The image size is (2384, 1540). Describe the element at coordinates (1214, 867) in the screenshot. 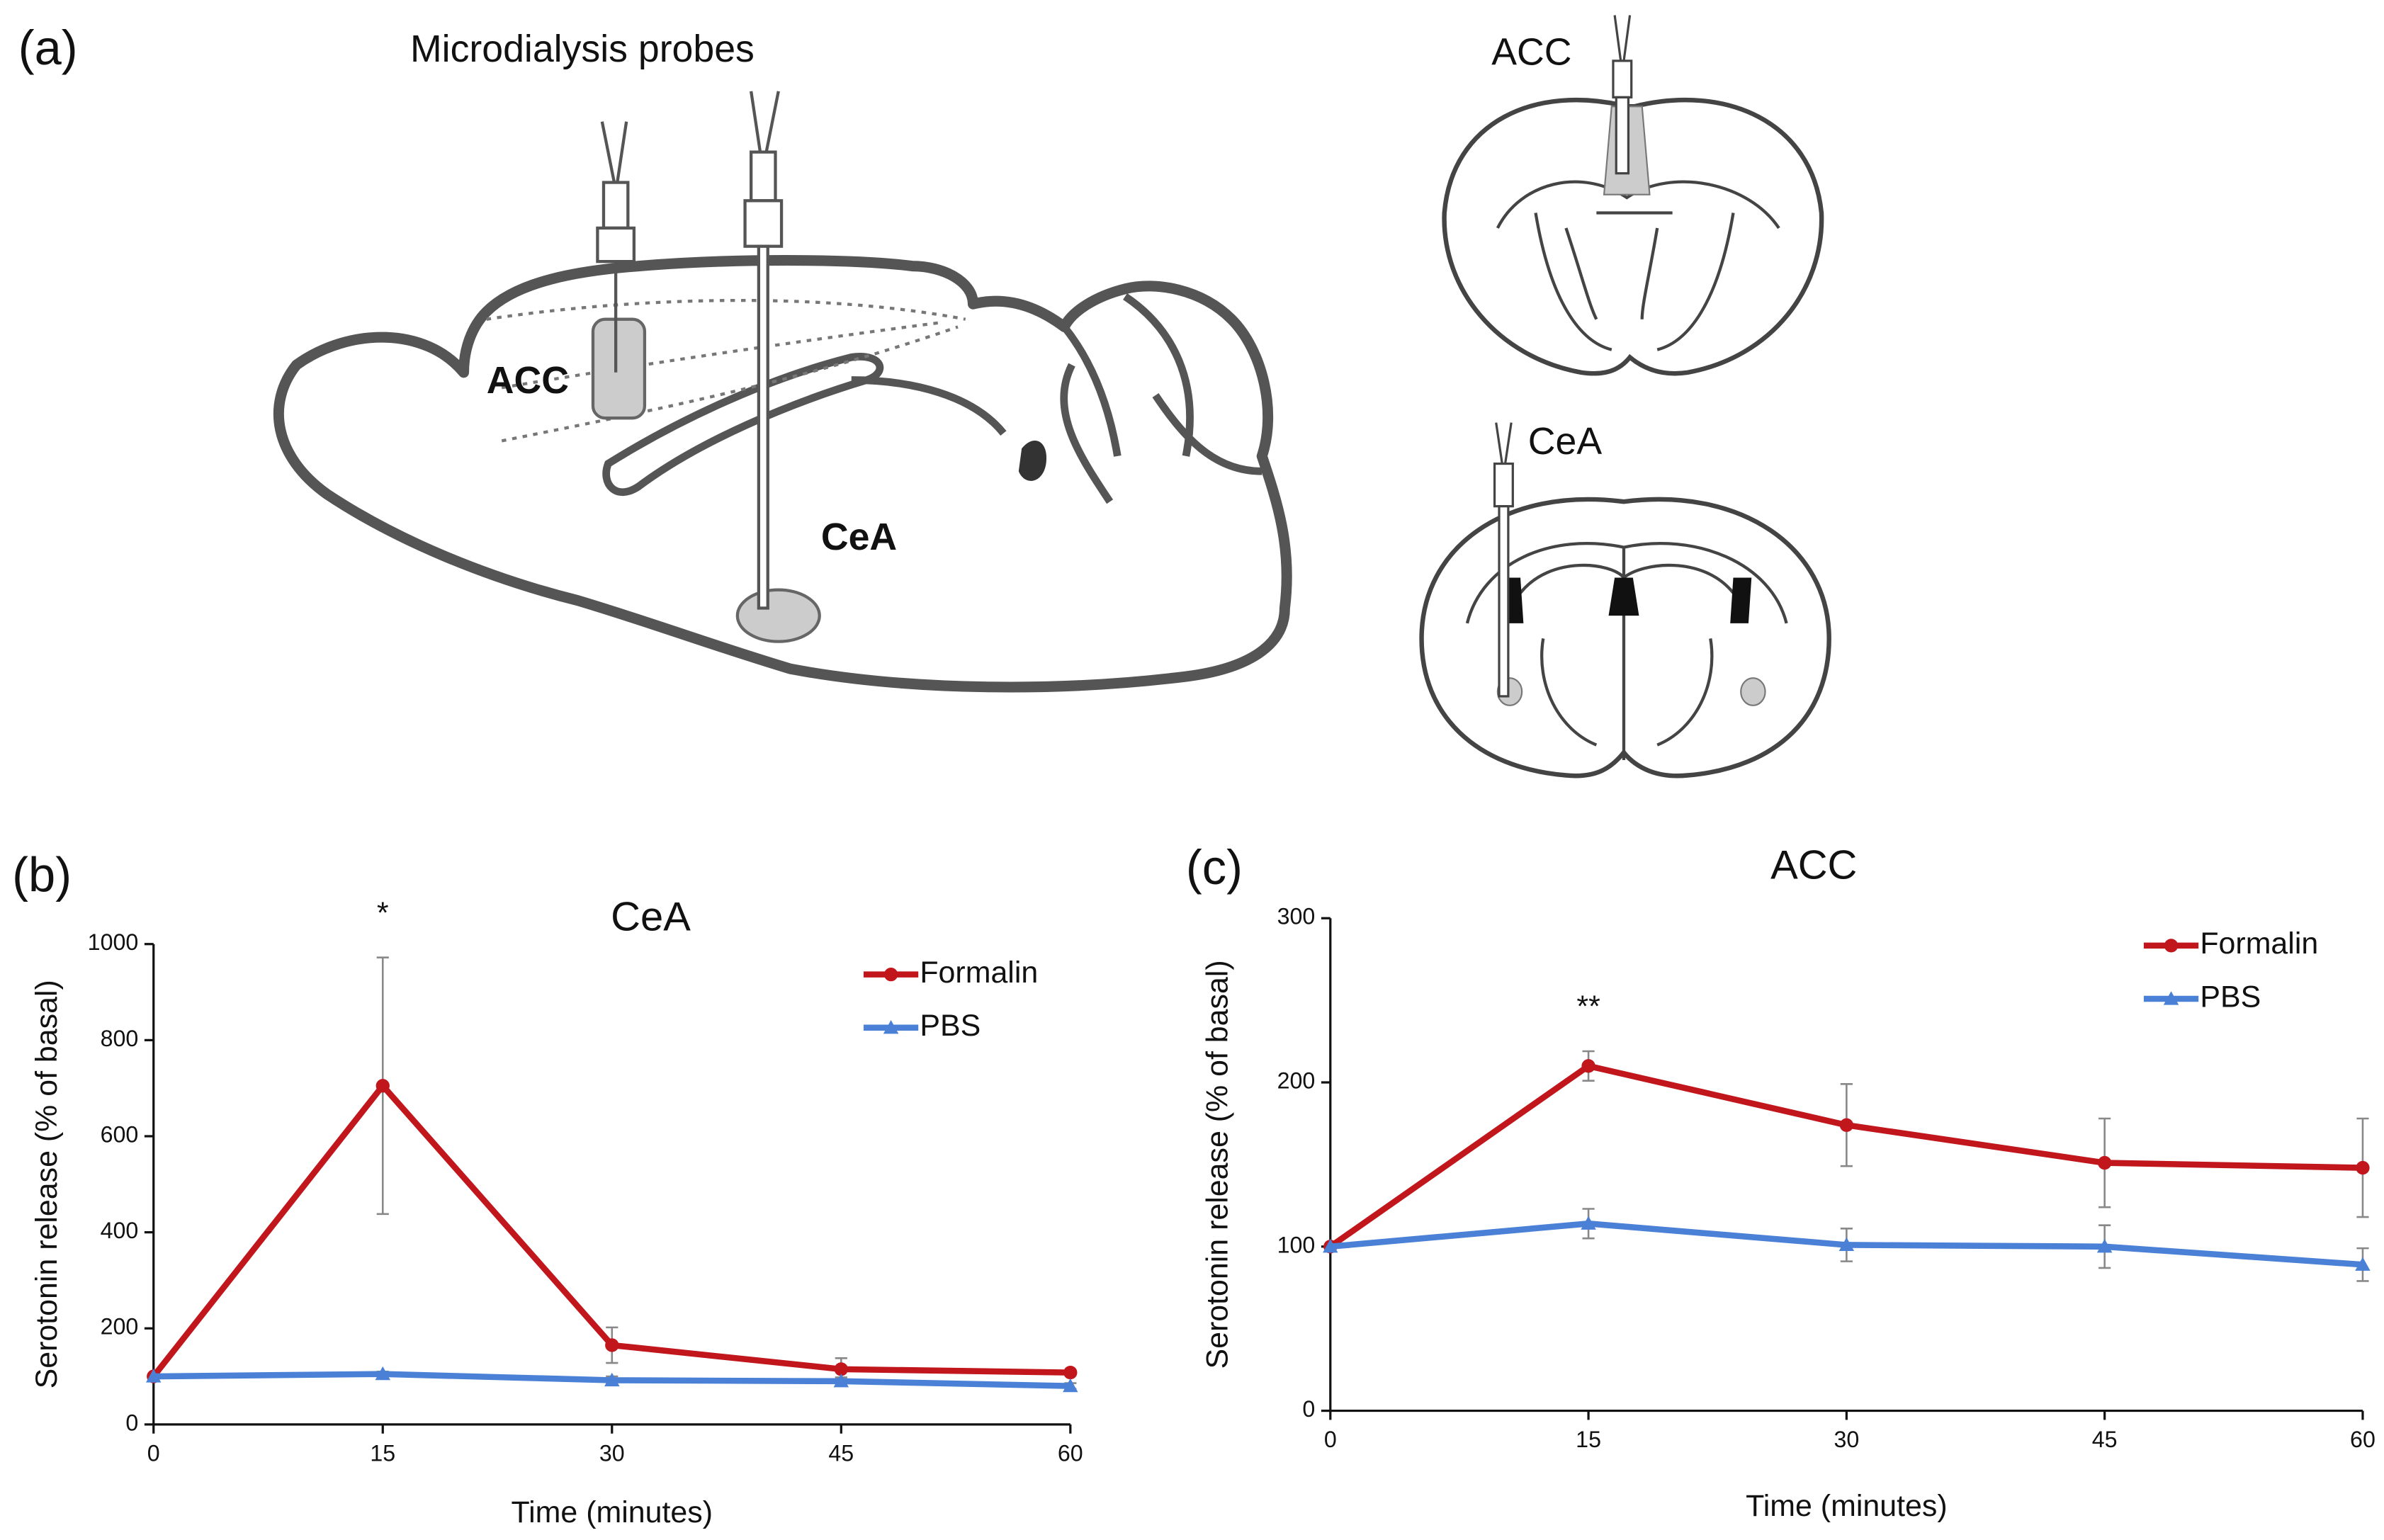

I see `panel-label: (c)` at that location.